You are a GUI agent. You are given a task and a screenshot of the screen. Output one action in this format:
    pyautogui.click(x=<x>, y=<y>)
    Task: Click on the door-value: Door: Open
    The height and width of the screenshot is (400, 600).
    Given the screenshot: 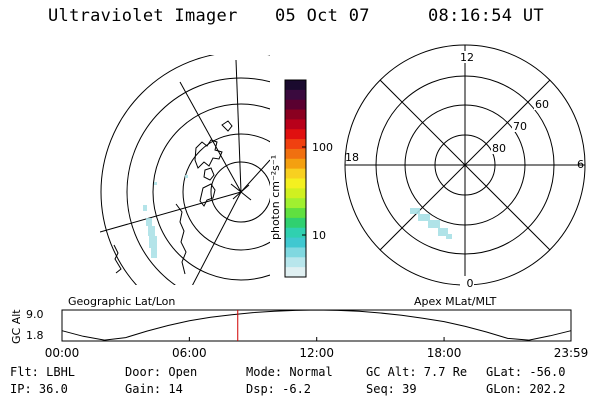 What is the action you would take?
    pyautogui.click(x=161, y=372)
    